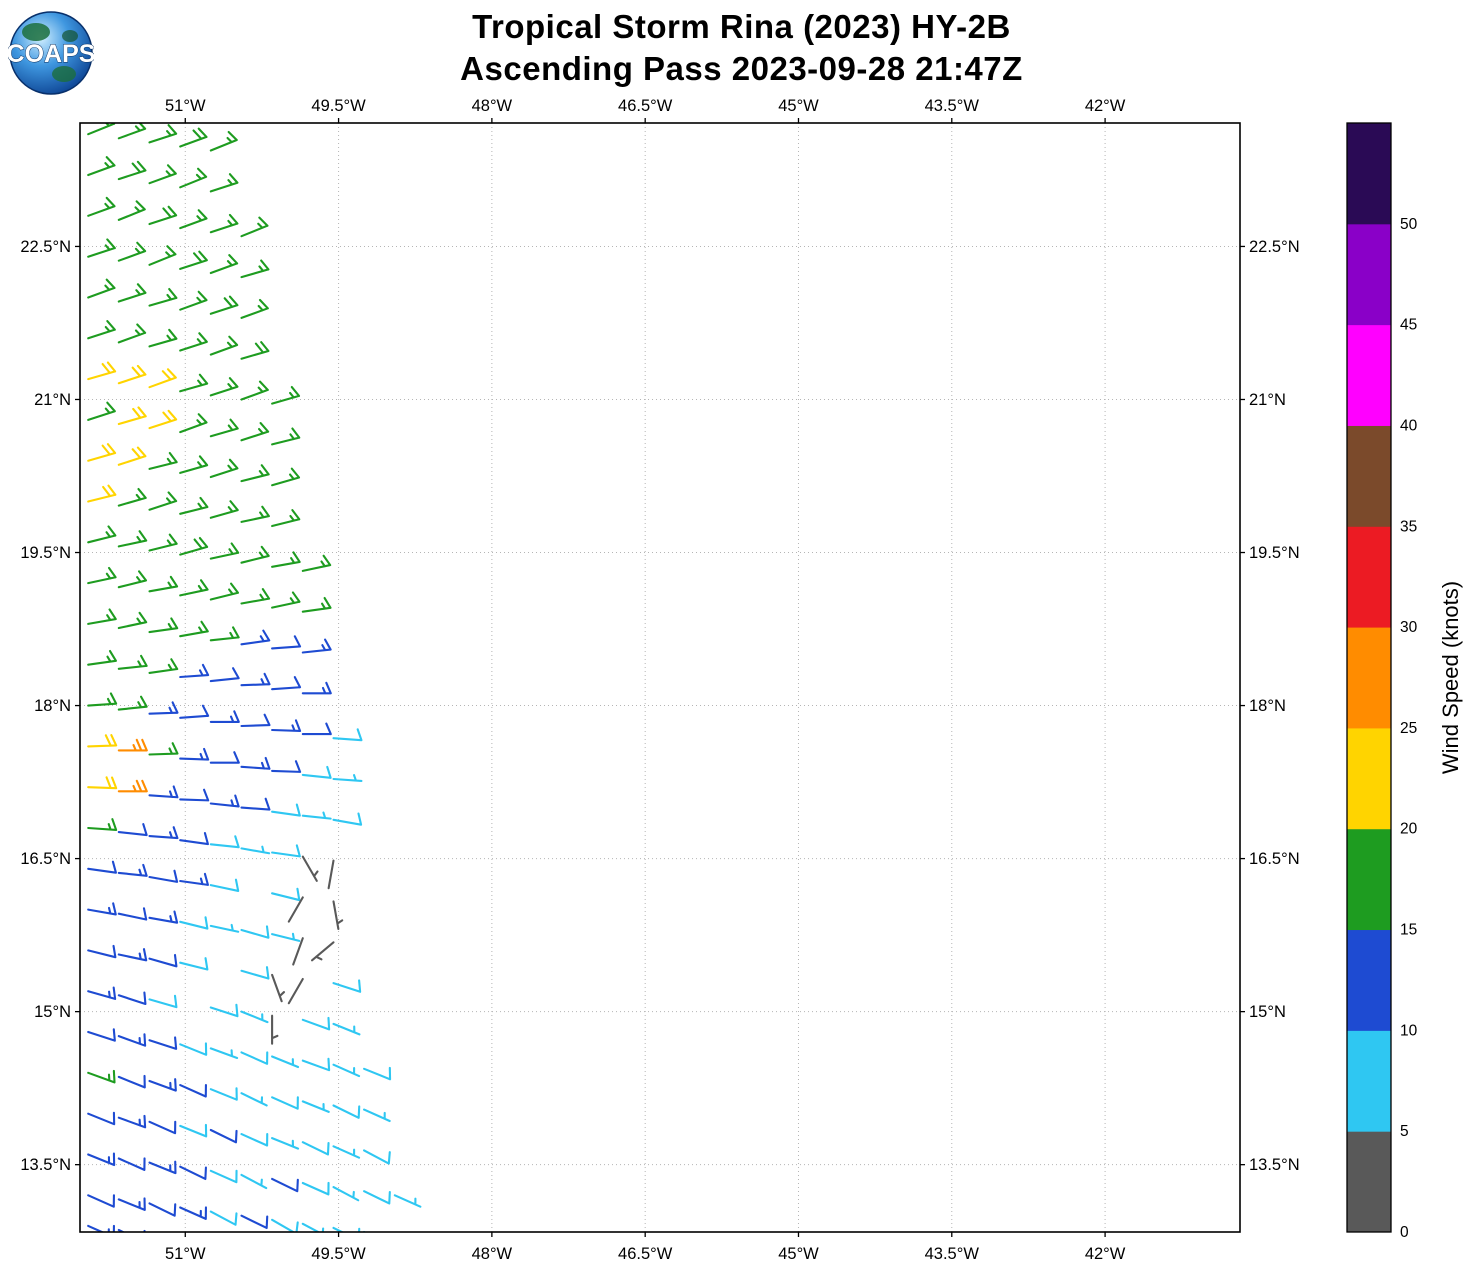 Image resolution: width=1483 pixels, height=1264 pixels. I want to click on colorbar-tick-label: 15, so click(1408, 930).